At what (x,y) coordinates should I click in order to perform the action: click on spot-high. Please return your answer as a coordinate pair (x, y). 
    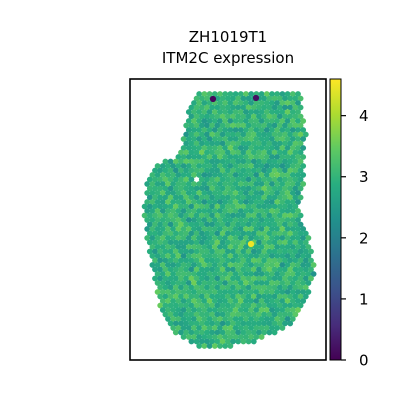
    Looking at the image, I should click on (251, 244).